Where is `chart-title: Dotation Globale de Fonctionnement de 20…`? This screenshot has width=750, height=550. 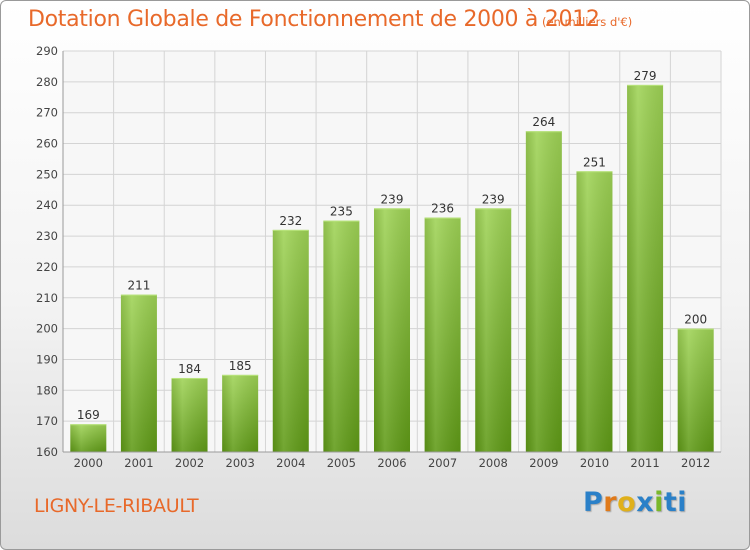 chart-title: Dotation Globale de Fonctionnement de 20… is located at coordinates (314, 19).